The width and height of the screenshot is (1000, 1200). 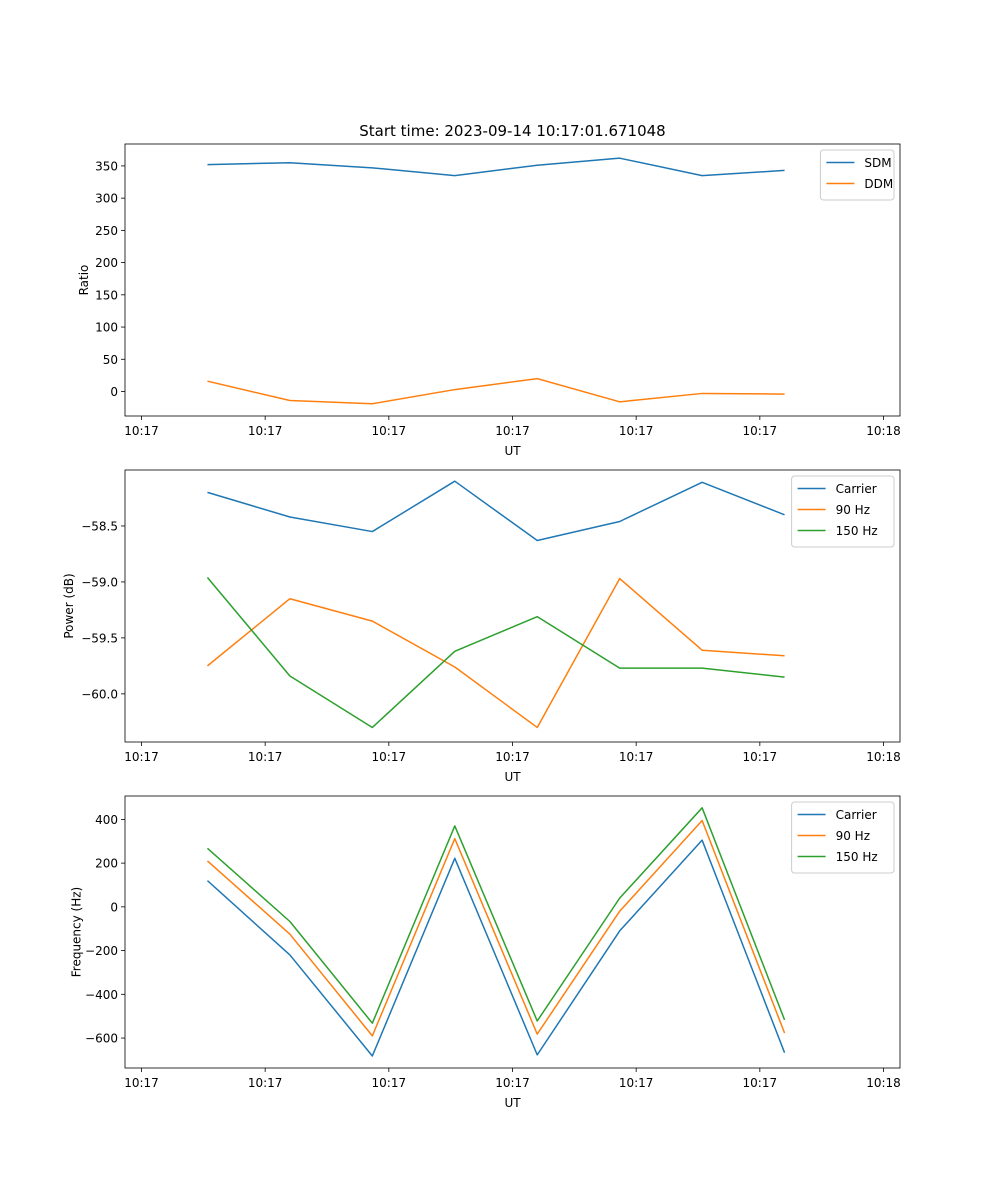 What do you see at coordinates (106, 328) in the screenshot?
I see `y-tick-label: 100` at bounding box center [106, 328].